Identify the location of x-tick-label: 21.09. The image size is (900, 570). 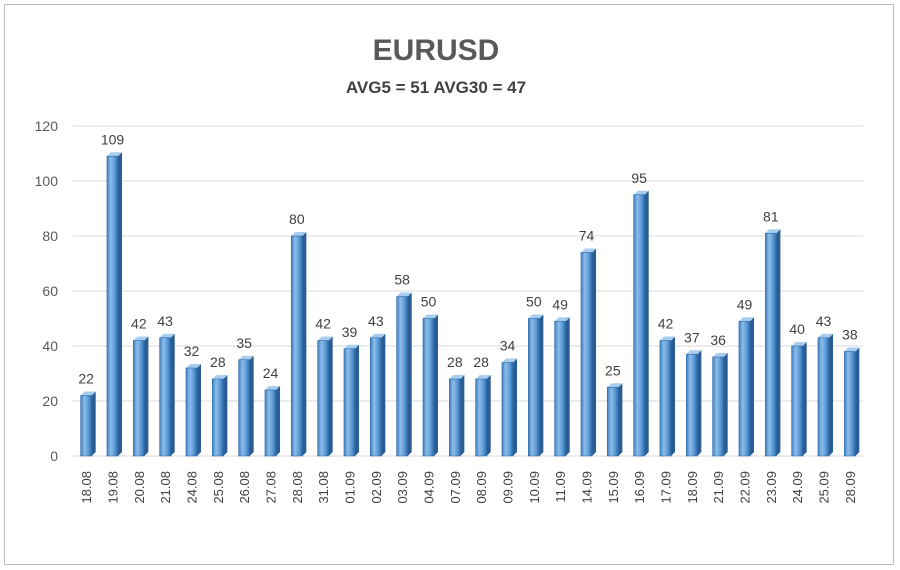
(718, 487).